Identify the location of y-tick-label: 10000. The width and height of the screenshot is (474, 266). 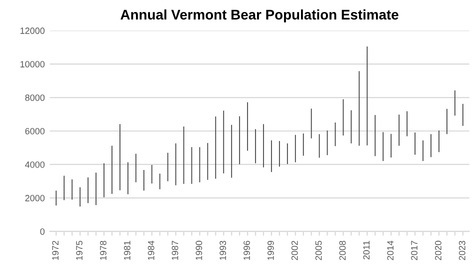
(32, 64).